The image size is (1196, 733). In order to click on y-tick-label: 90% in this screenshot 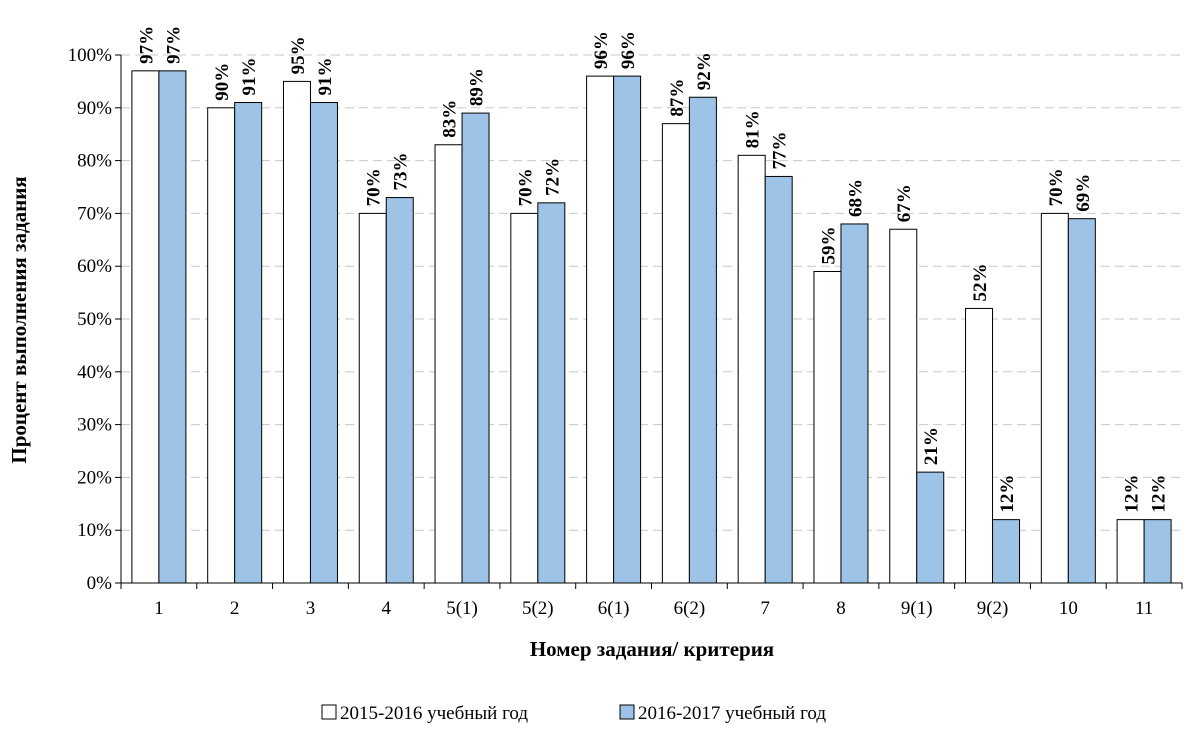, I will do `click(94, 108)`.